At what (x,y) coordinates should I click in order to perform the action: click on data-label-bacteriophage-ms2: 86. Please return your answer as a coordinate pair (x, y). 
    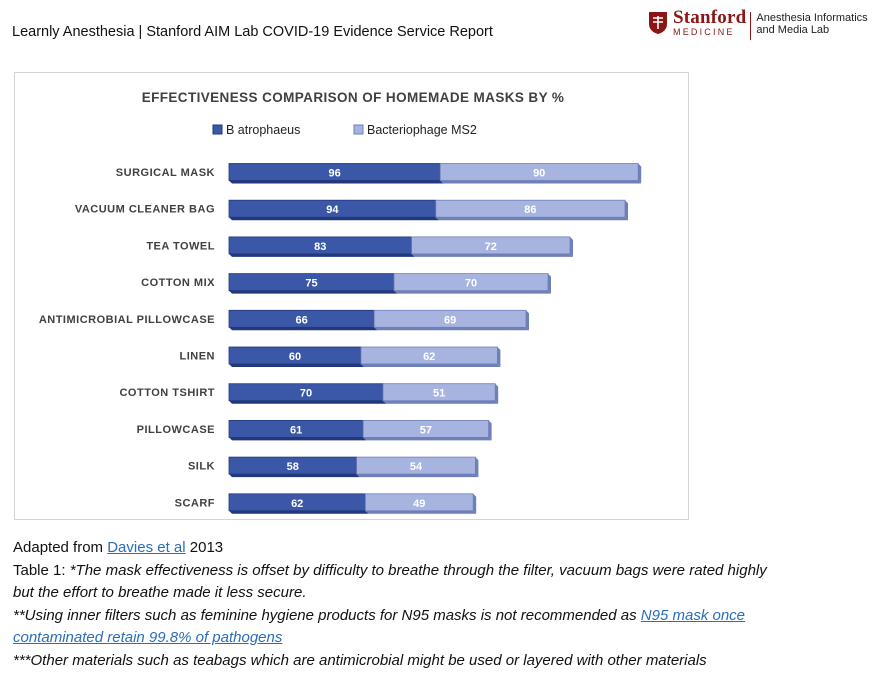
    Looking at the image, I should click on (530, 210).